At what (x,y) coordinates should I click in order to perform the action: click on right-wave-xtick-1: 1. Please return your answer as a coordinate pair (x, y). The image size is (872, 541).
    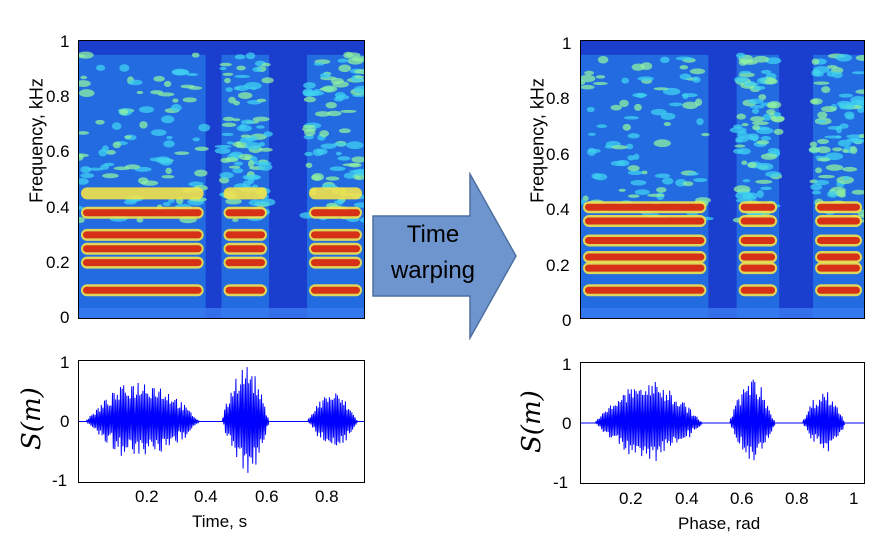
    Looking at the image, I should click on (854, 498).